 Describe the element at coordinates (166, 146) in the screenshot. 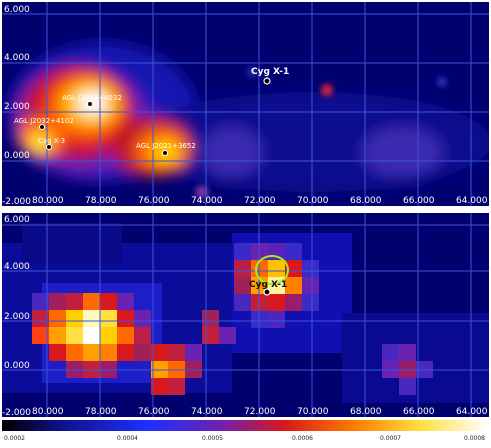

I see `label-agl-2021: AGL J2021+3652` at that location.